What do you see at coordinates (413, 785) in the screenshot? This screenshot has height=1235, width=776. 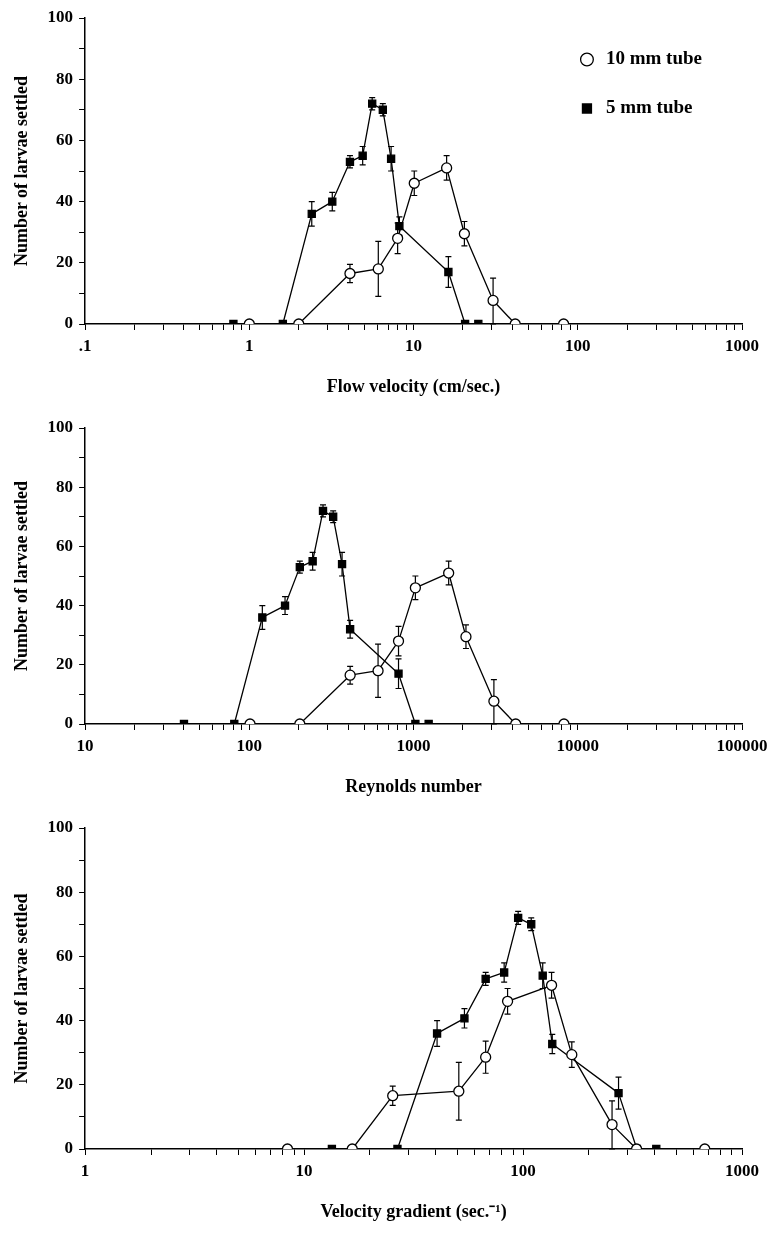 I see `x-axis-title: Reynolds number` at bounding box center [413, 785].